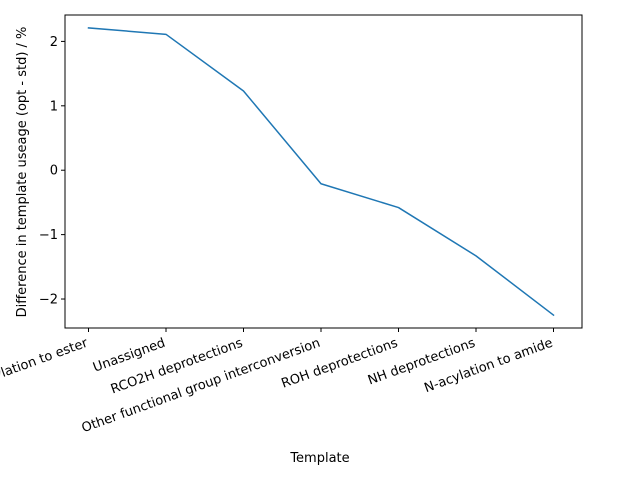 The image size is (640, 480). I want to click on y-tick-label: −1, so click(48, 235).